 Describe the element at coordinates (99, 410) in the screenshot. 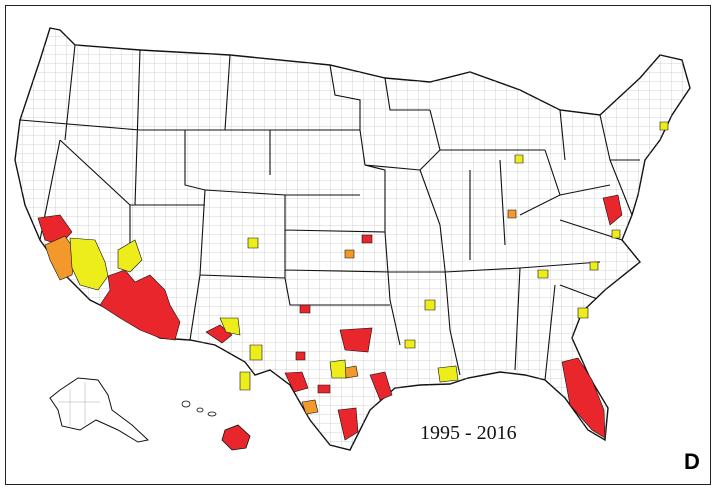

I see `alaska-icon` at that location.